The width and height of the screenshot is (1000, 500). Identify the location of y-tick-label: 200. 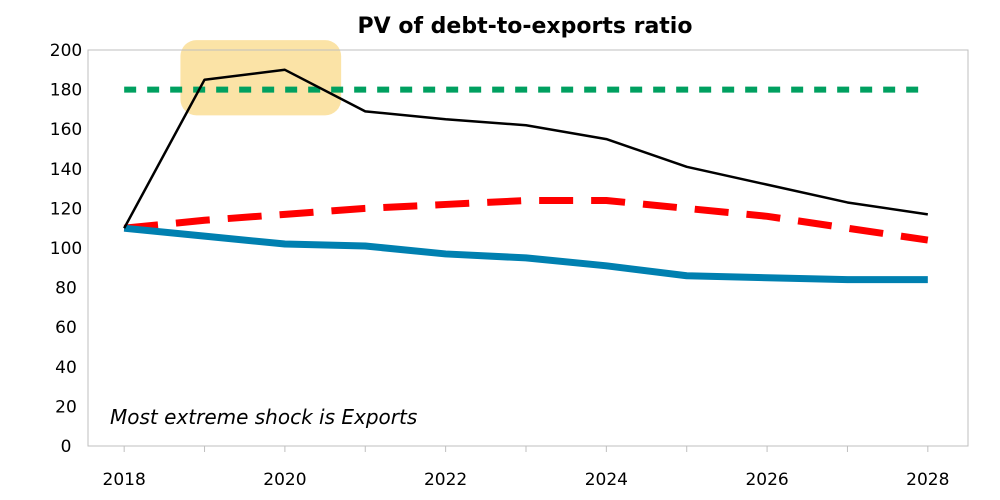
(66, 51).